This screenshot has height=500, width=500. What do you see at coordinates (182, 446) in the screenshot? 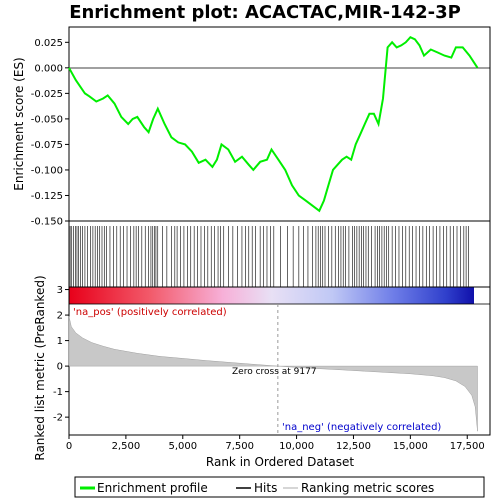
I see `x-tick-label: 5,000` at bounding box center [182, 446].